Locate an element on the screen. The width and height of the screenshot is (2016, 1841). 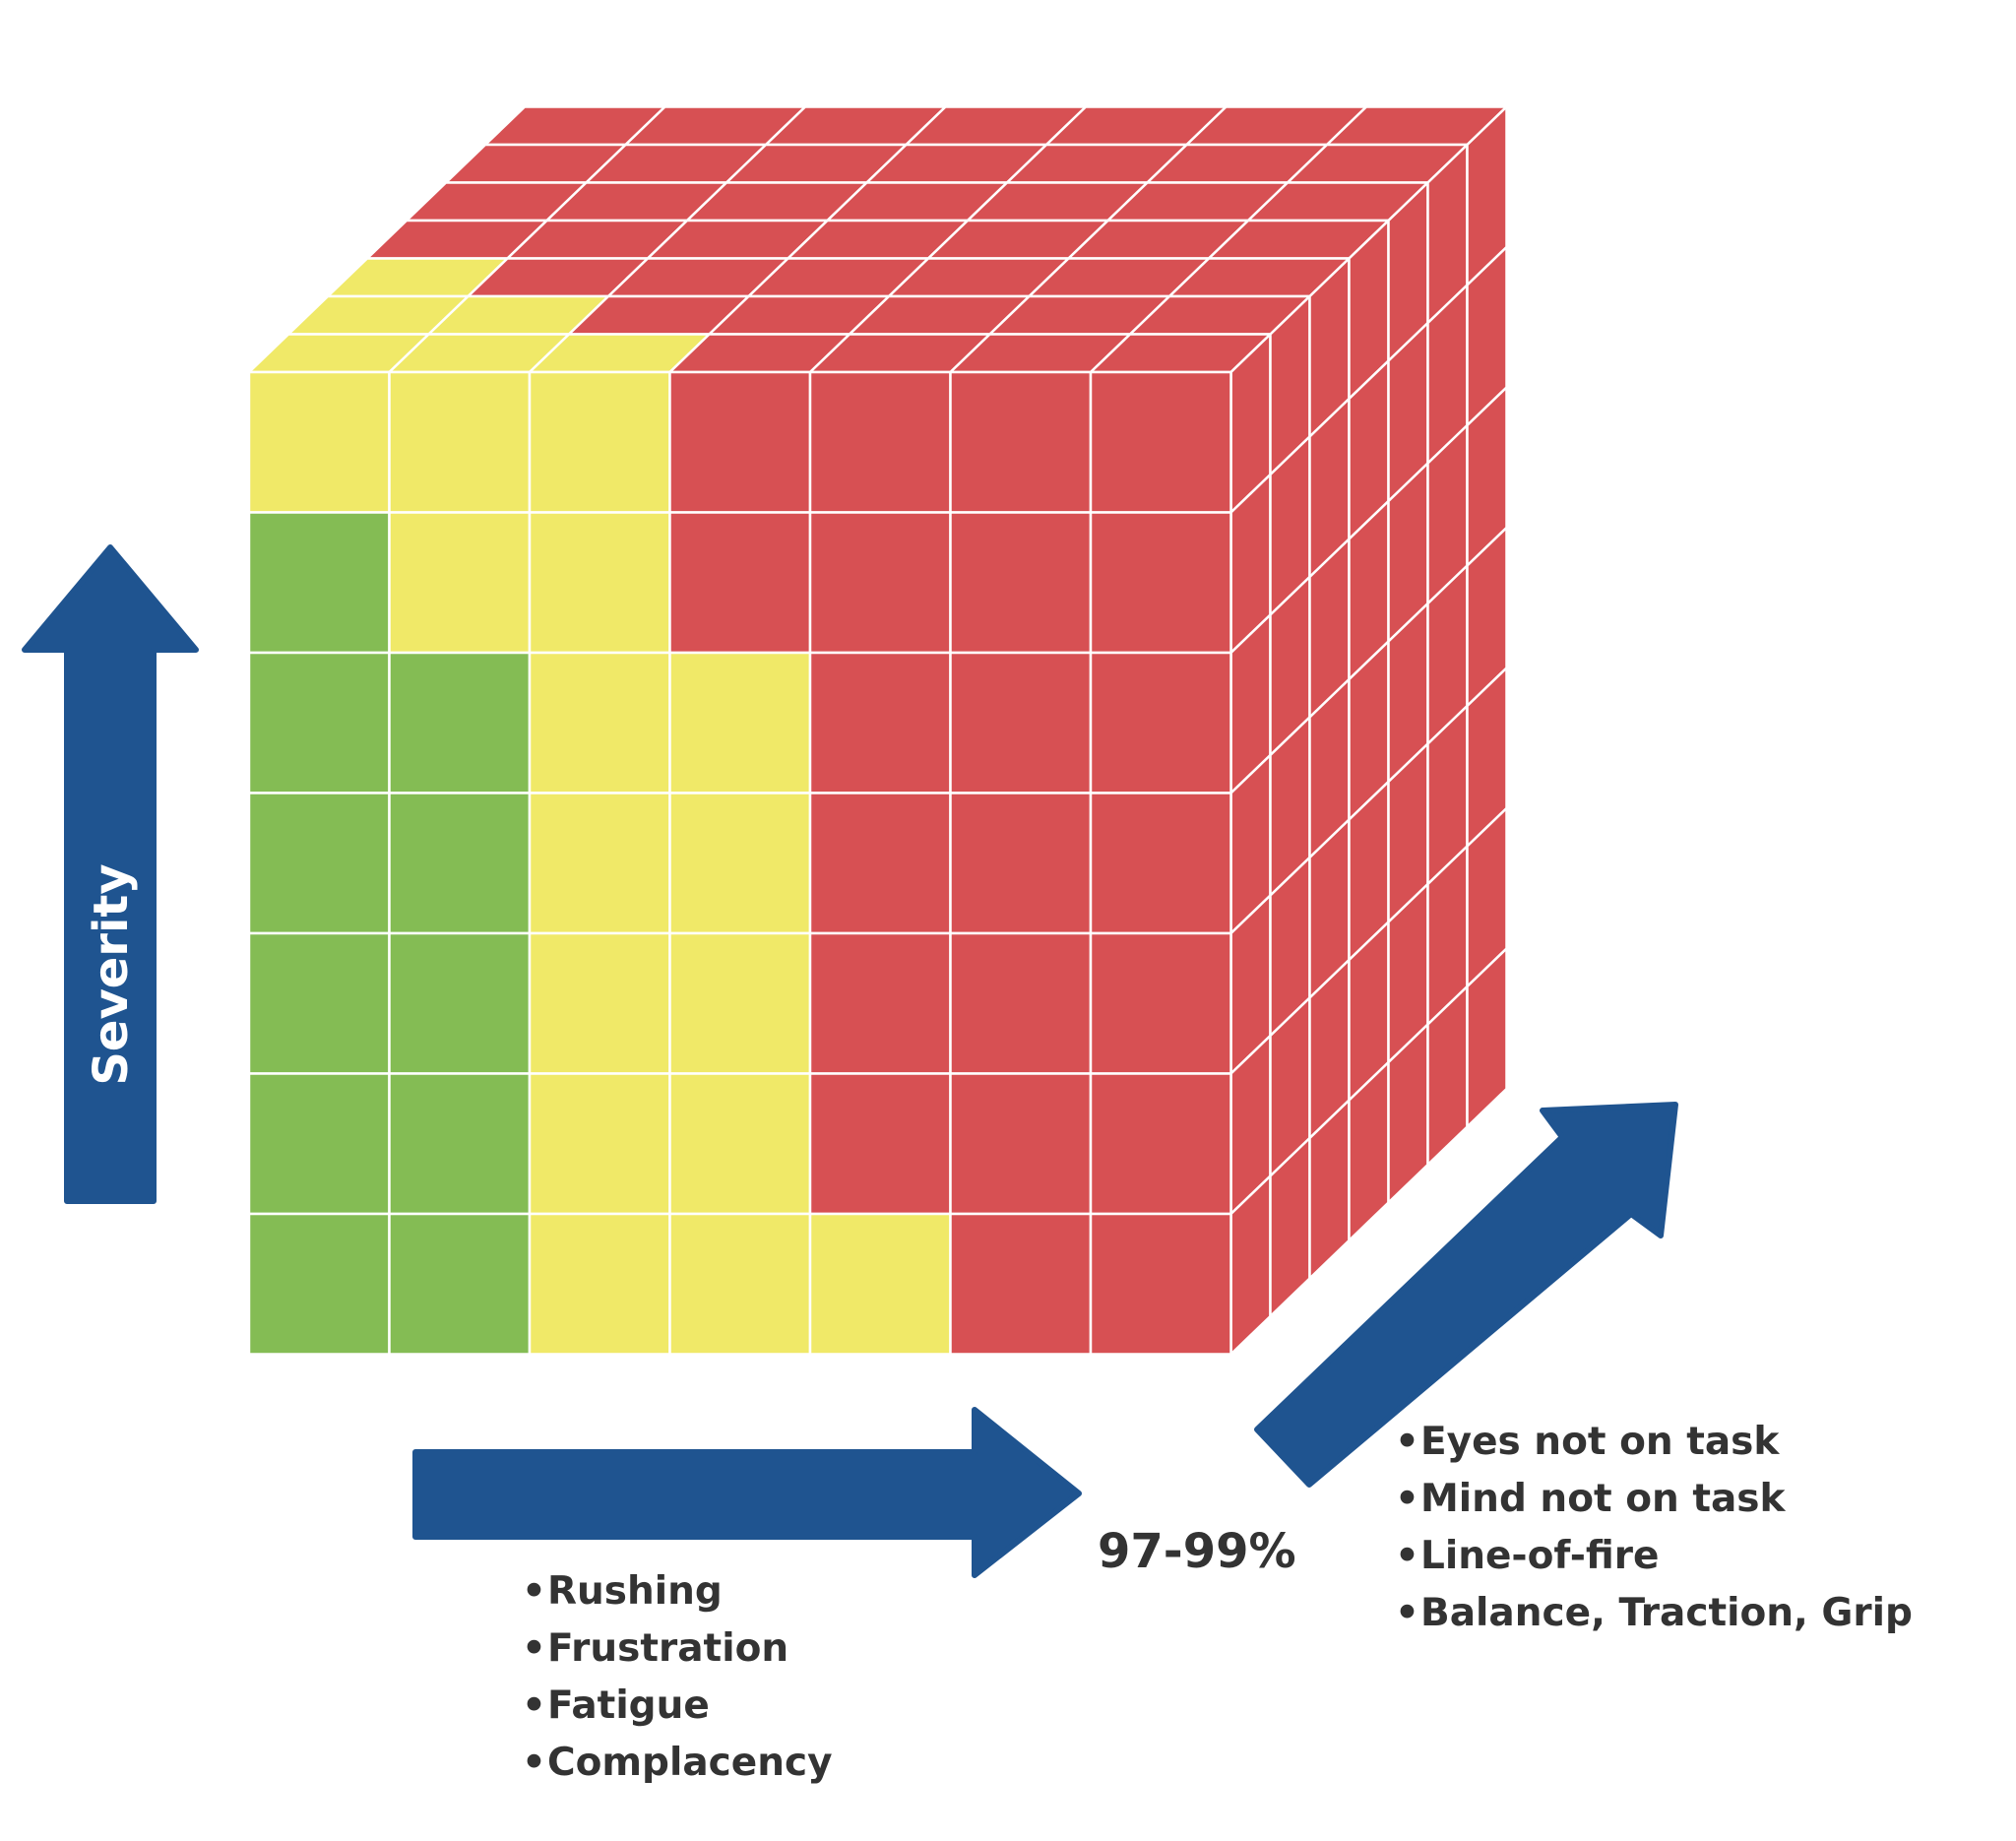
list-item: •Balance, Traction, Grip is located at coordinates (1654, 1613).